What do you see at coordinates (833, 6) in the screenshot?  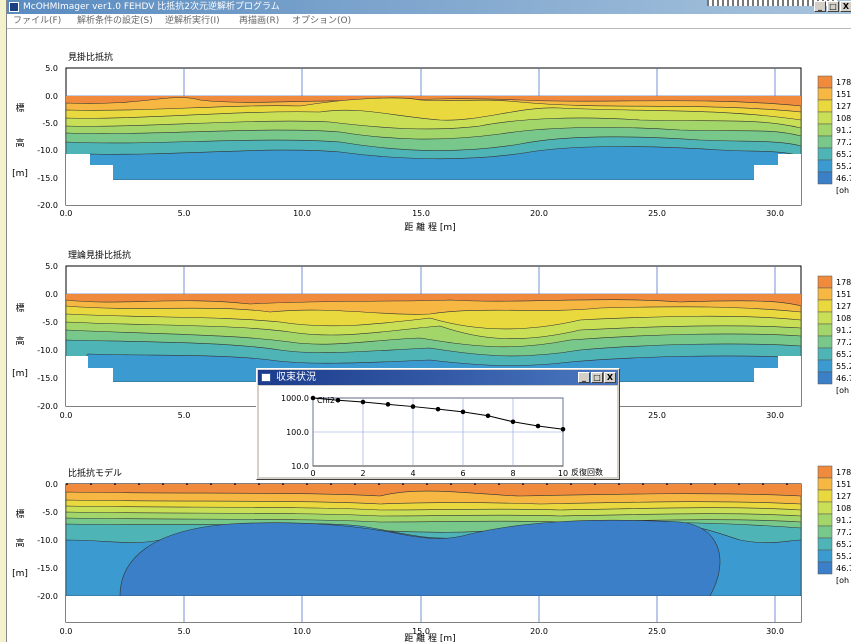 I see `maximize-button: □` at bounding box center [833, 6].